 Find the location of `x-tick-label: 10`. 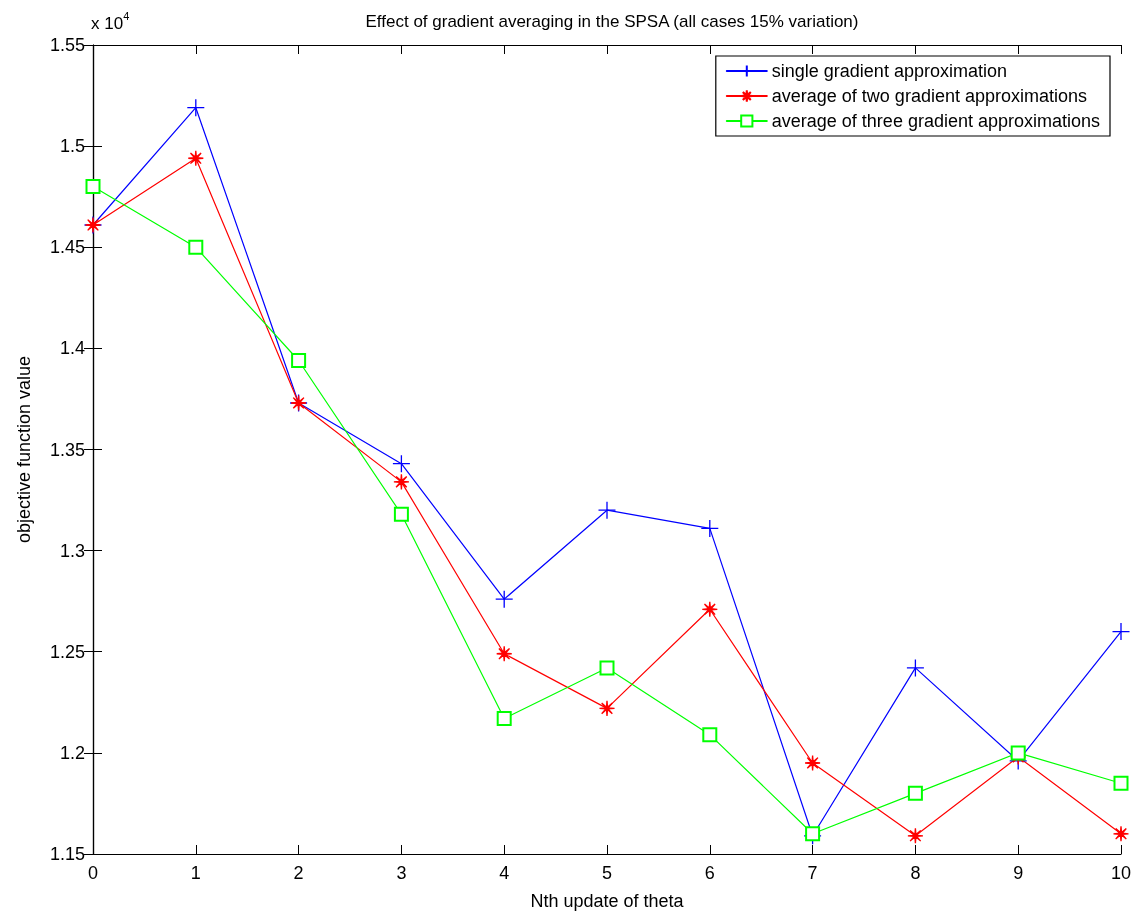

x-tick-label: 10 is located at coordinates (1121, 873).